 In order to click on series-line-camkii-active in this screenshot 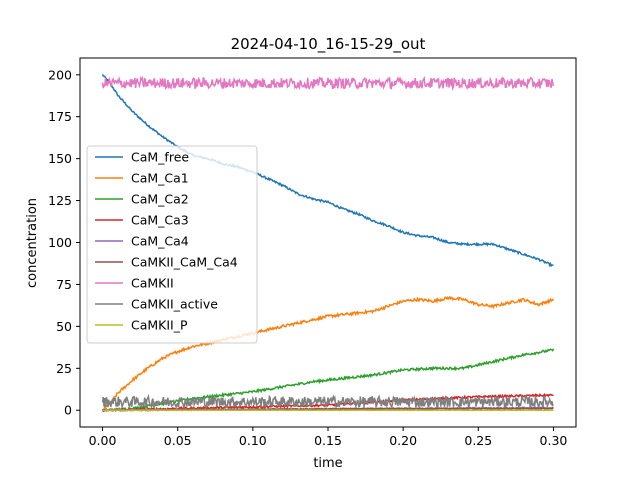, I will do `click(327, 401)`.